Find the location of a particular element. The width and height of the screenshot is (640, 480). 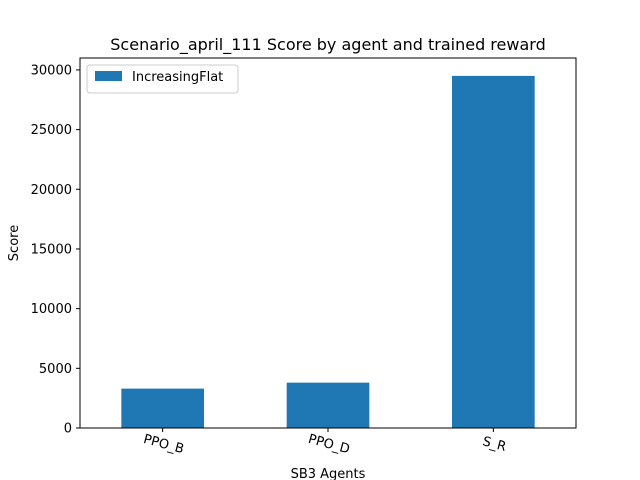

legend: IncreasingFlat is located at coordinates (162, 79).